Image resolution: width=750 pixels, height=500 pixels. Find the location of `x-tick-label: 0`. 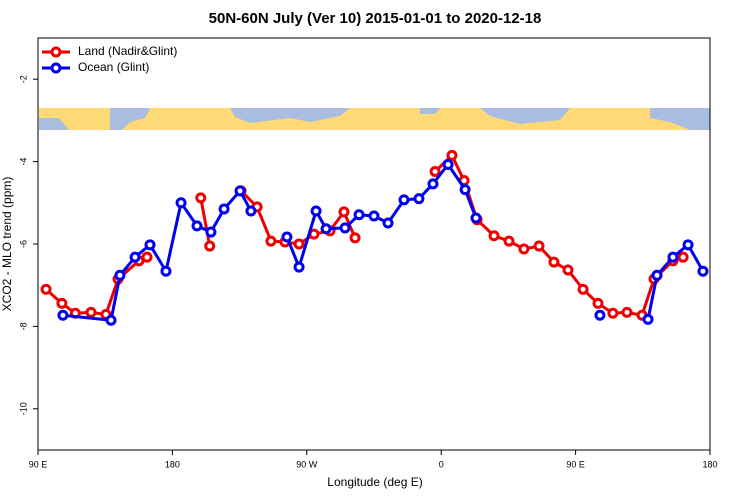

x-tick-label: 0 is located at coordinates (441, 464).